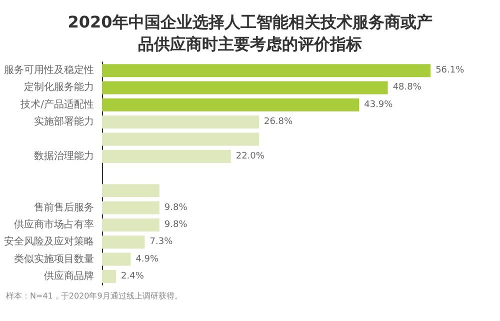 The image size is (500, 321). Describe the element at coordinates (64, 156) in the screenshot. I see `y-tick-label: 数据治理能力` at that location.